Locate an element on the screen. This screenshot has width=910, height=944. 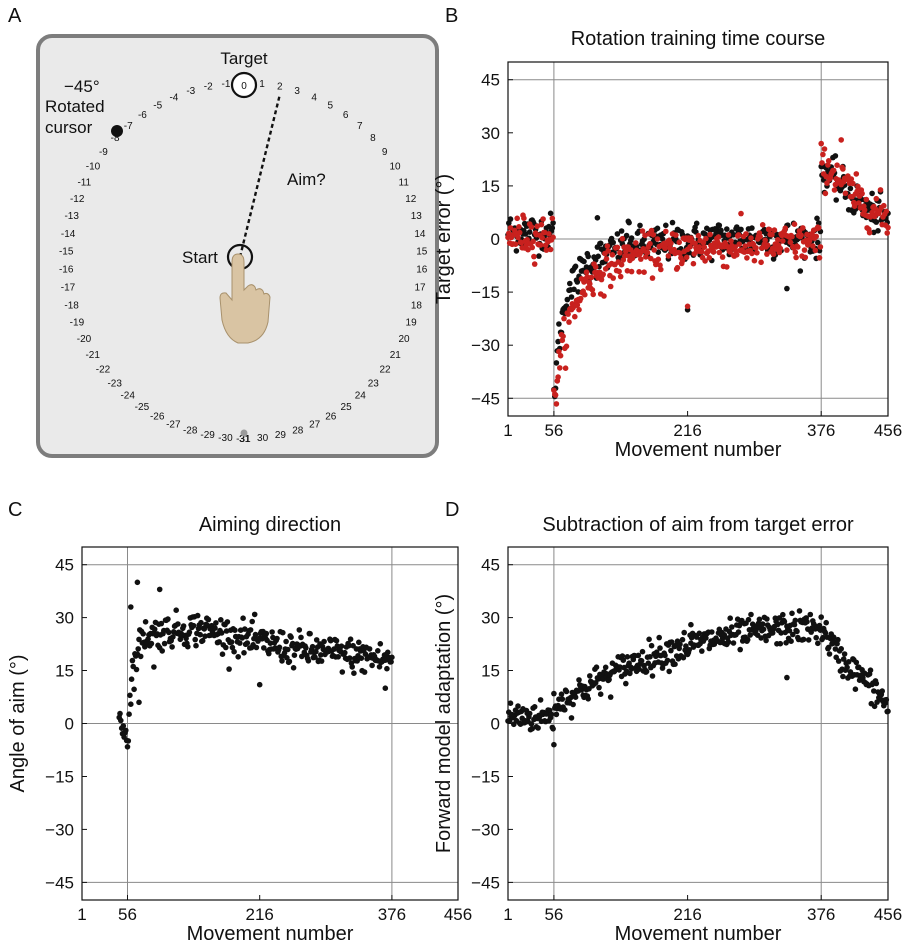
dial-label-left-13: -13 is located at coordinates (71, 216).